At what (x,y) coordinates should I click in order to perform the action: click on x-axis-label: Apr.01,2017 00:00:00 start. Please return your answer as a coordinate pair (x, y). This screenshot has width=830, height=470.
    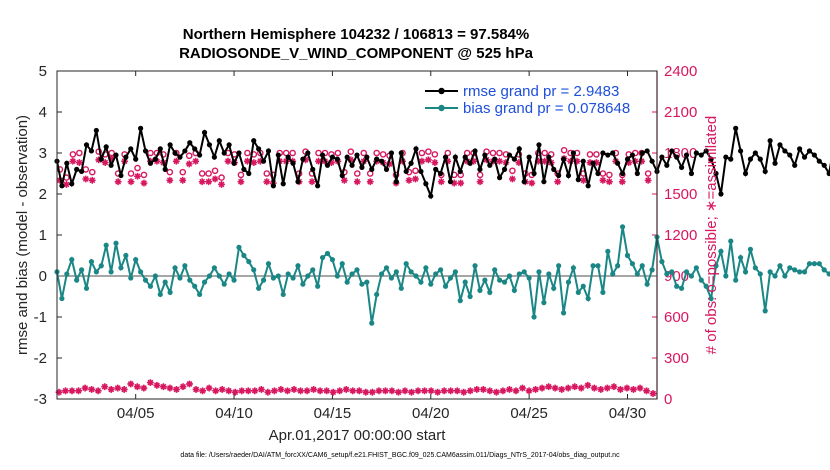
    Looking at the image, I should click on (358, 435).